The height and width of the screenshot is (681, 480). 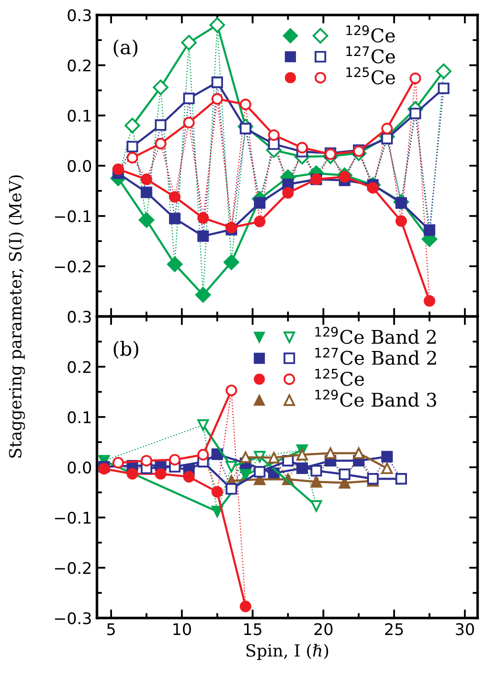 I want to click on legend-label: $^{129}$Ce, so click(x=370, y=33).